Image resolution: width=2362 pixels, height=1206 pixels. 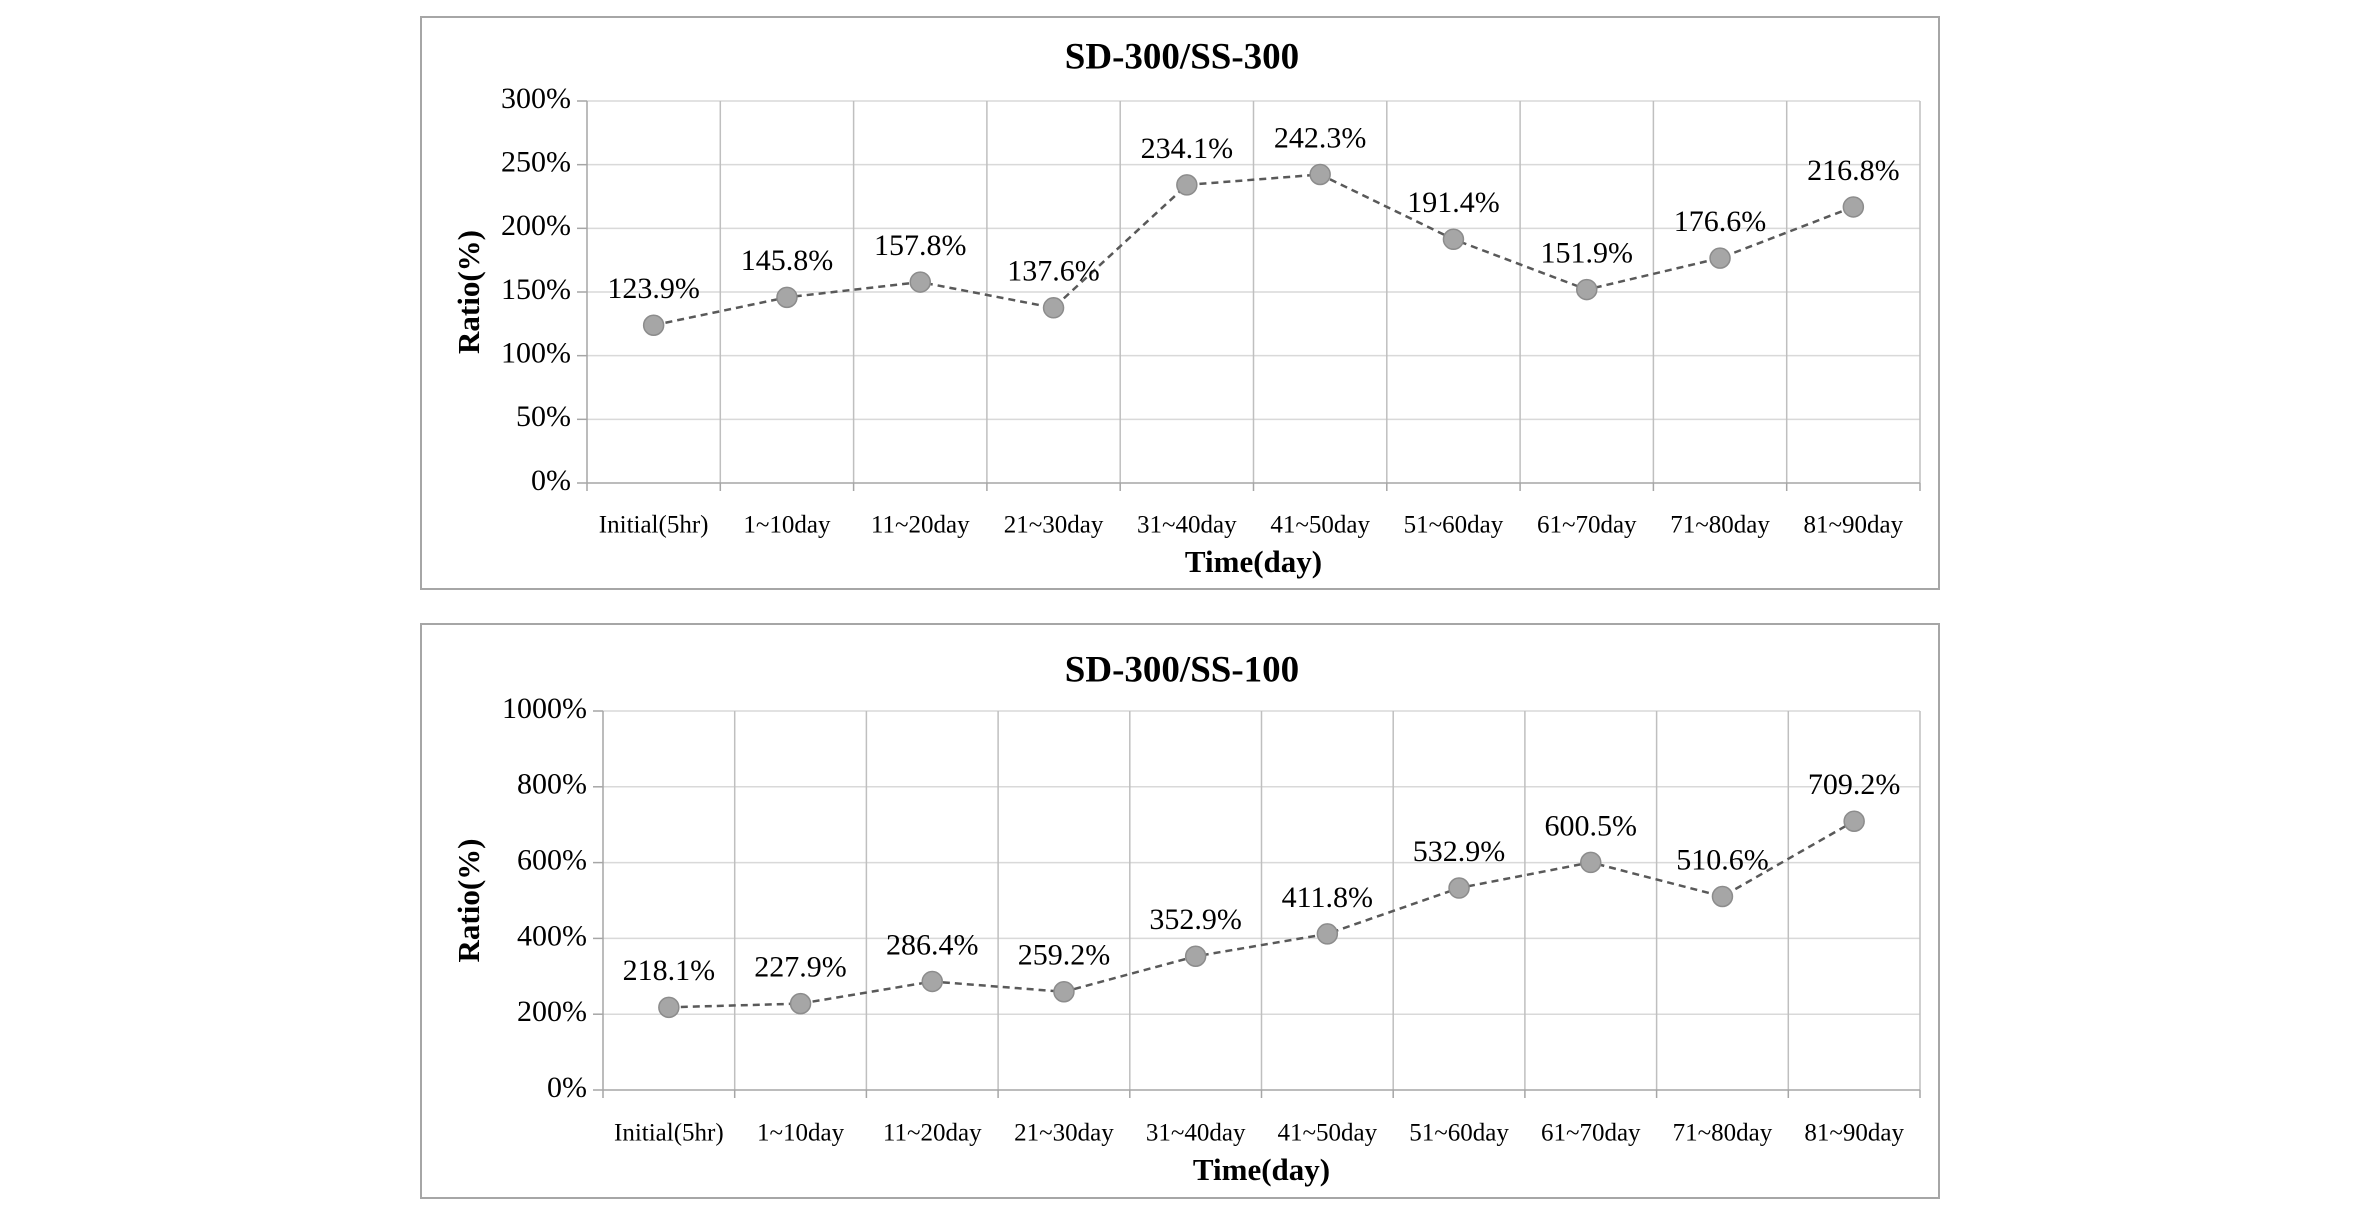 What do you see at coordinates (800, 967) in the screenshot?
I see `data-label: 227.9%` at bounding box center [800, 967].